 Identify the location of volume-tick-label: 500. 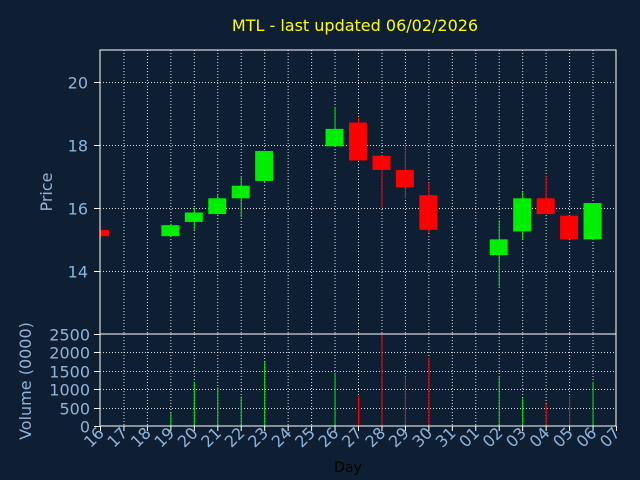
(74, 409).